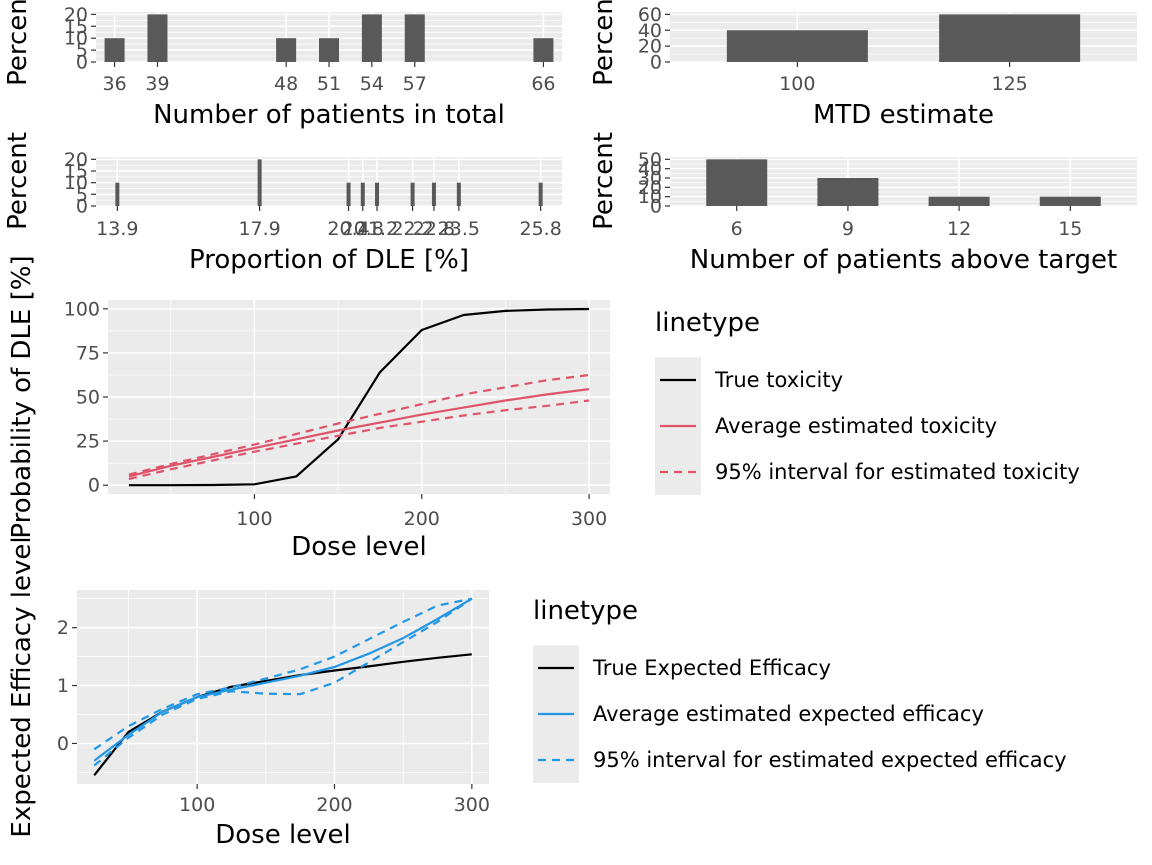 This screenshot has width=1152, height=865. I want to click on x-tick-label: 17.9, so click(259, 229).